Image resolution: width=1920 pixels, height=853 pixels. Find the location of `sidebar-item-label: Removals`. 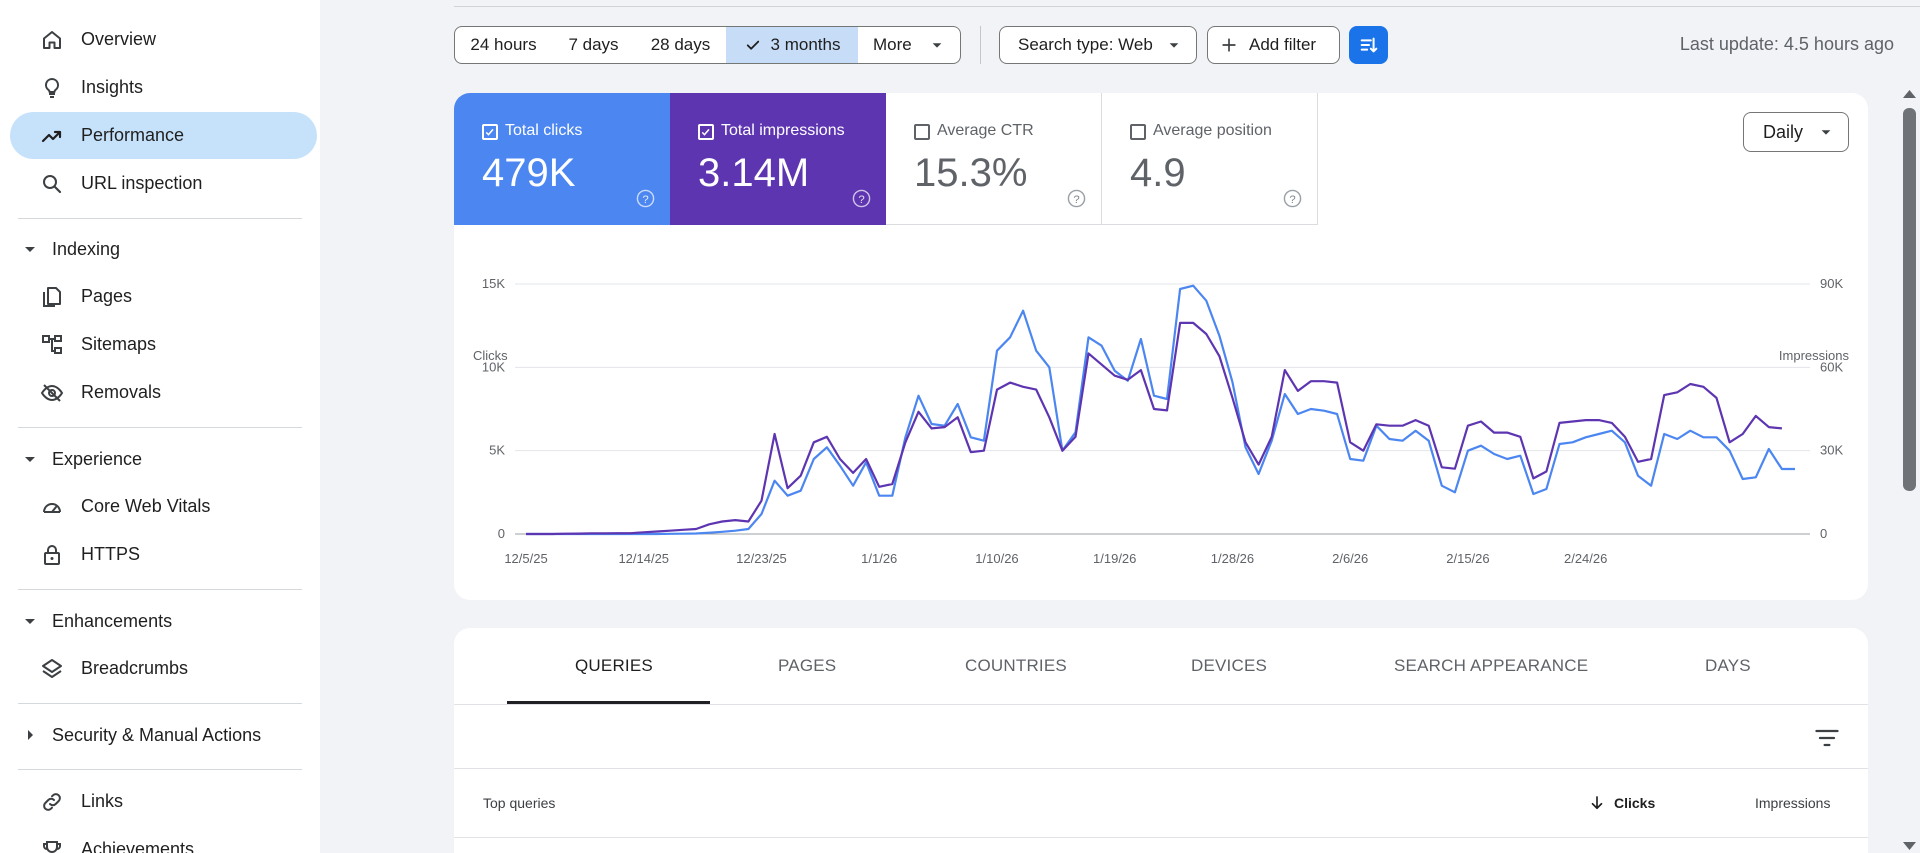

sidebar-item-label: Removals is located at coordinates (121, 392).